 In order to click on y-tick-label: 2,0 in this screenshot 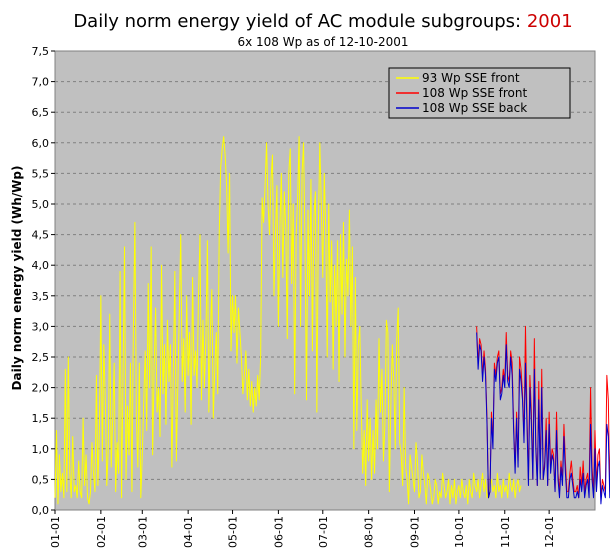, I will do `click(41, 388)`.